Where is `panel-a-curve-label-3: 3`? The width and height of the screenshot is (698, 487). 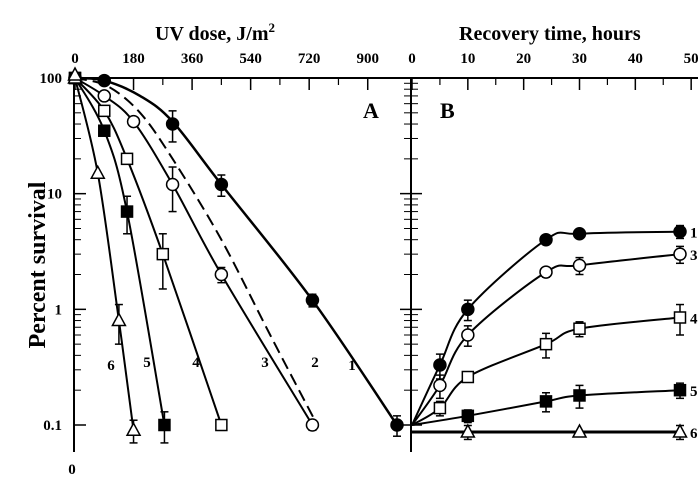 panel-a-curve-label-3: 3 is located at coordinates (265, 363).